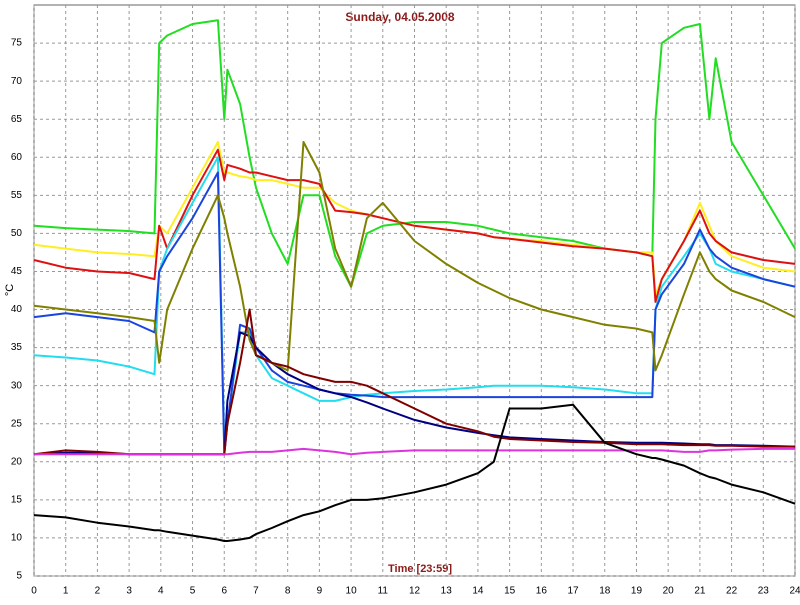 This screenshot has height=605, width=800. Describe the element at coordinates (10, 290) in the screenshot. I see `y-axis-label: °C` at that location.